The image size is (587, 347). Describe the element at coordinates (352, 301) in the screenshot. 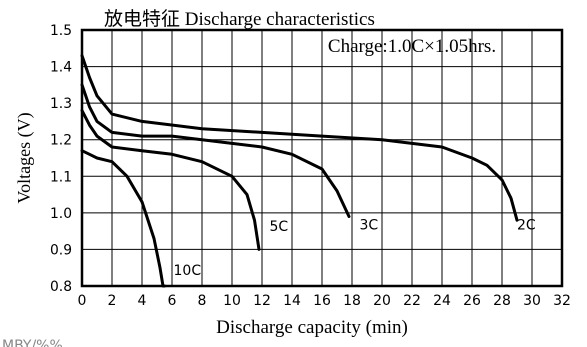

I see `x-tick-label-9: 18` at that location.